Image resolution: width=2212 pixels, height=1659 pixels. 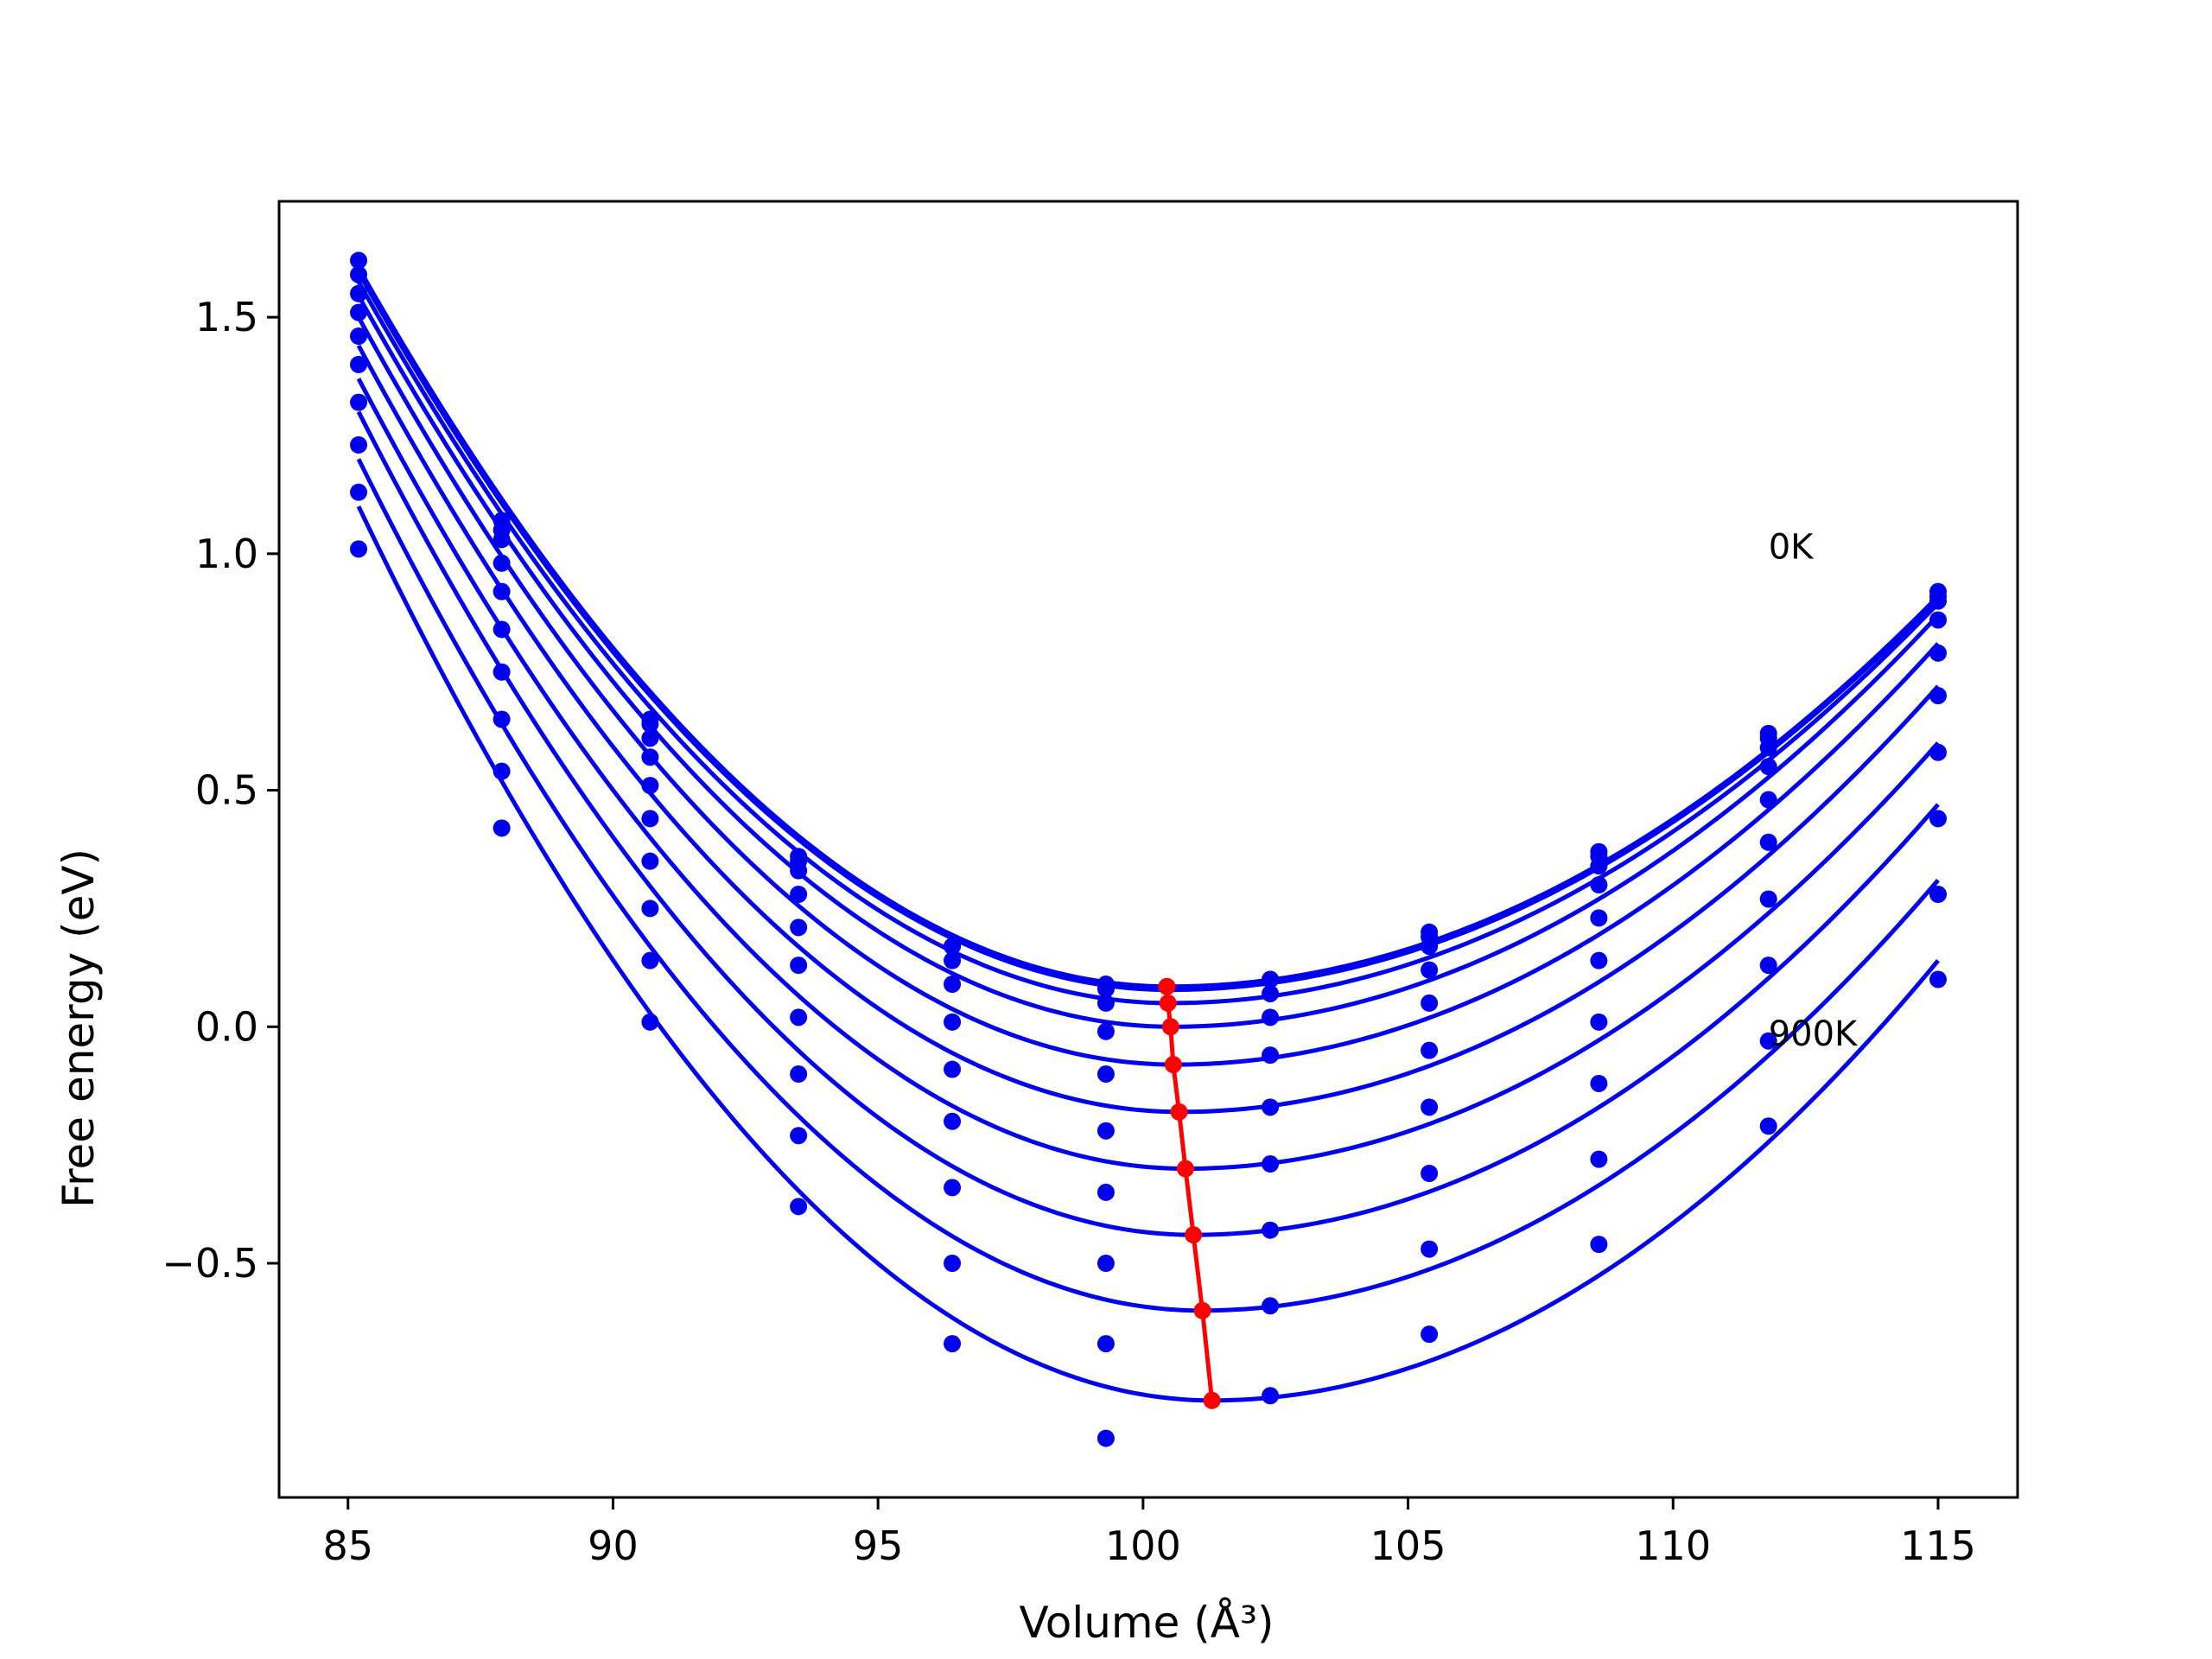 What do you see at coordinates (1146, 1623) in the screenshot?
I see `x-axis-title: Volume (Å³)` at bounding box center [1146, 1623].